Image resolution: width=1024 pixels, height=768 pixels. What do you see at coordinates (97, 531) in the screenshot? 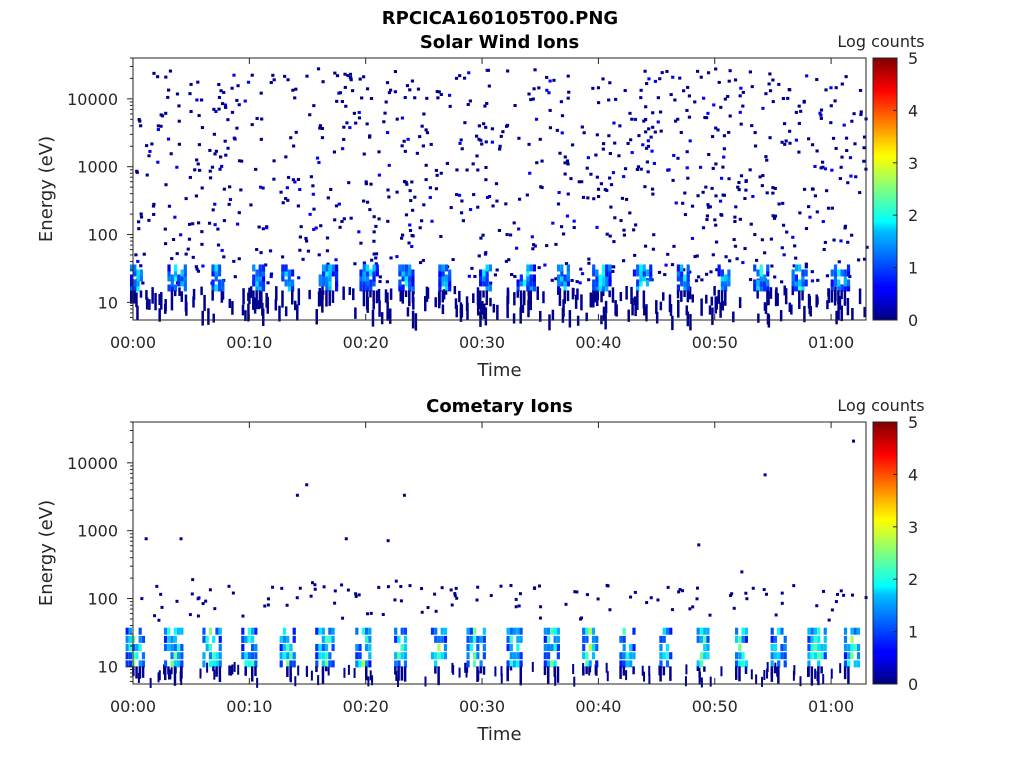
I see `y-tick-label: 1000` at bounding box center [97, 531].